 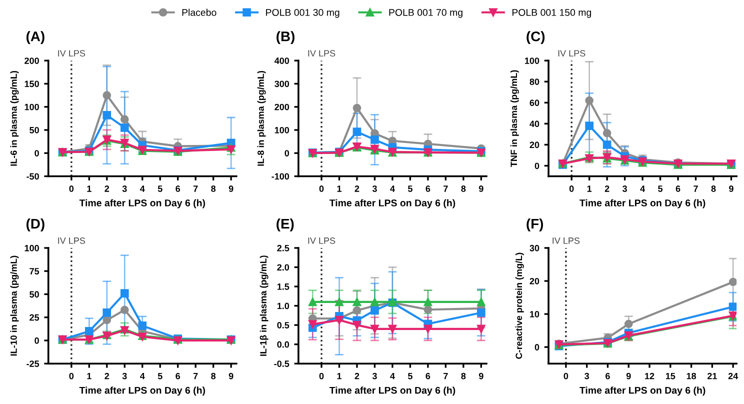 I want to click on chart-title: (E), so click(x=285, y=225).